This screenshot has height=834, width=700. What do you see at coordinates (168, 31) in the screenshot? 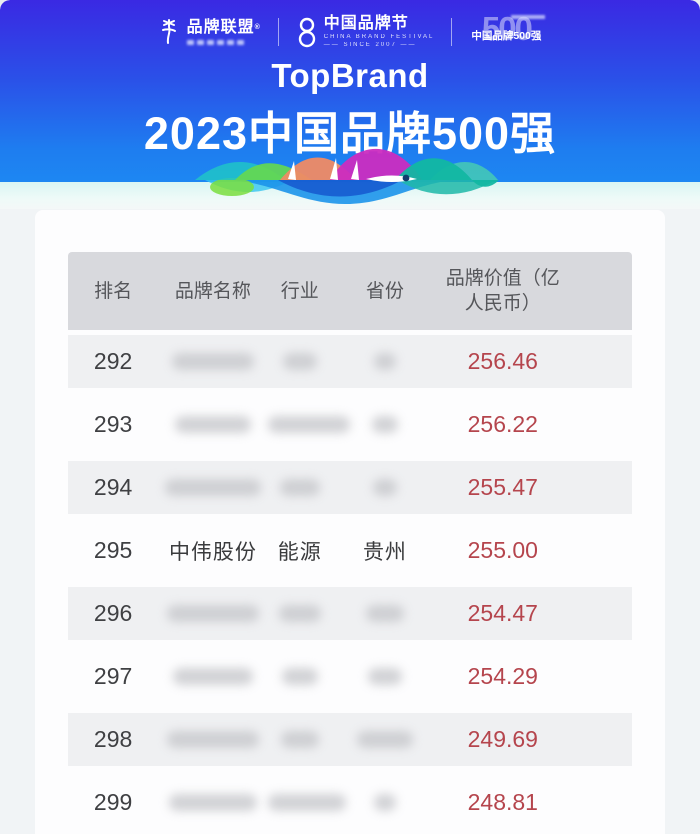
I see `dancing-figure-icon` at bounding box center [168, 31].